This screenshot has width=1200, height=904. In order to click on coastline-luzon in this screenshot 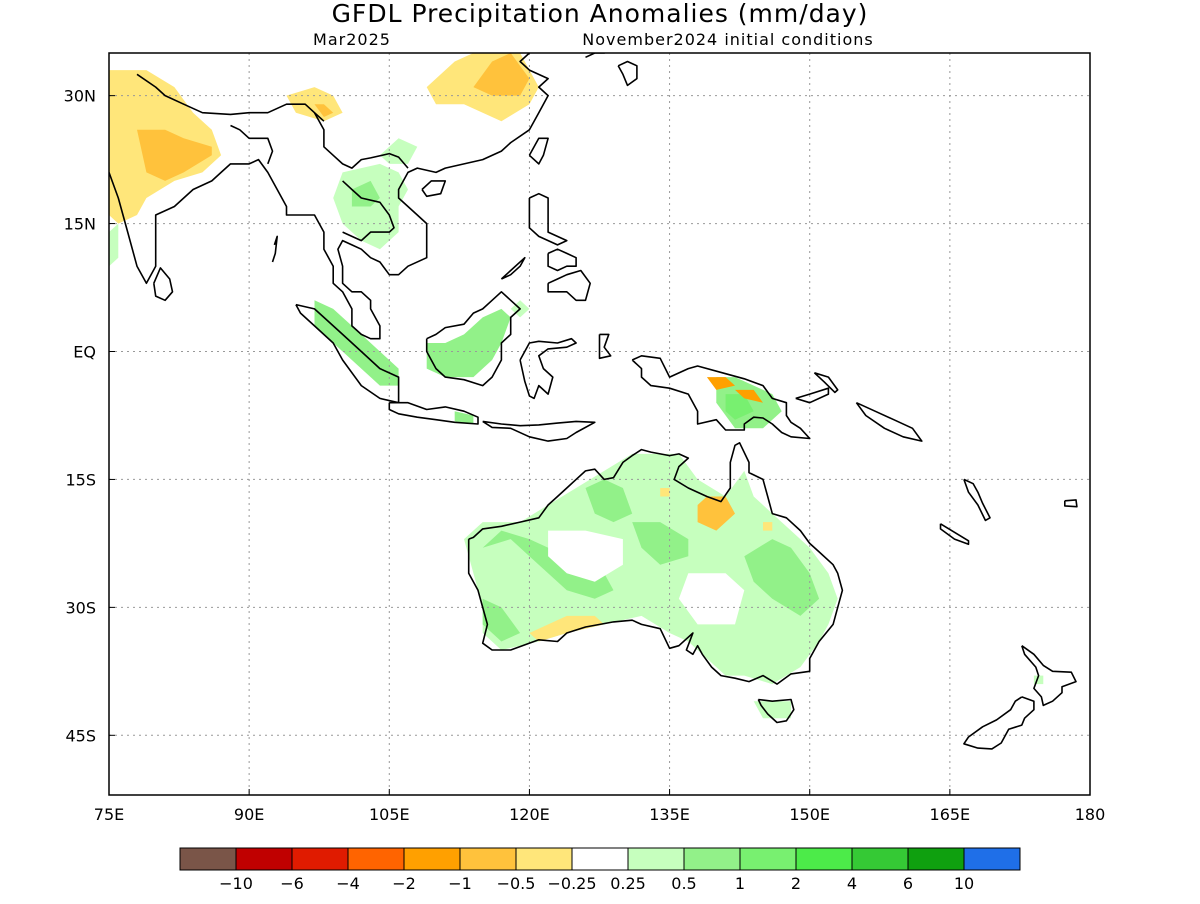, I will do `click(548, 219)`.